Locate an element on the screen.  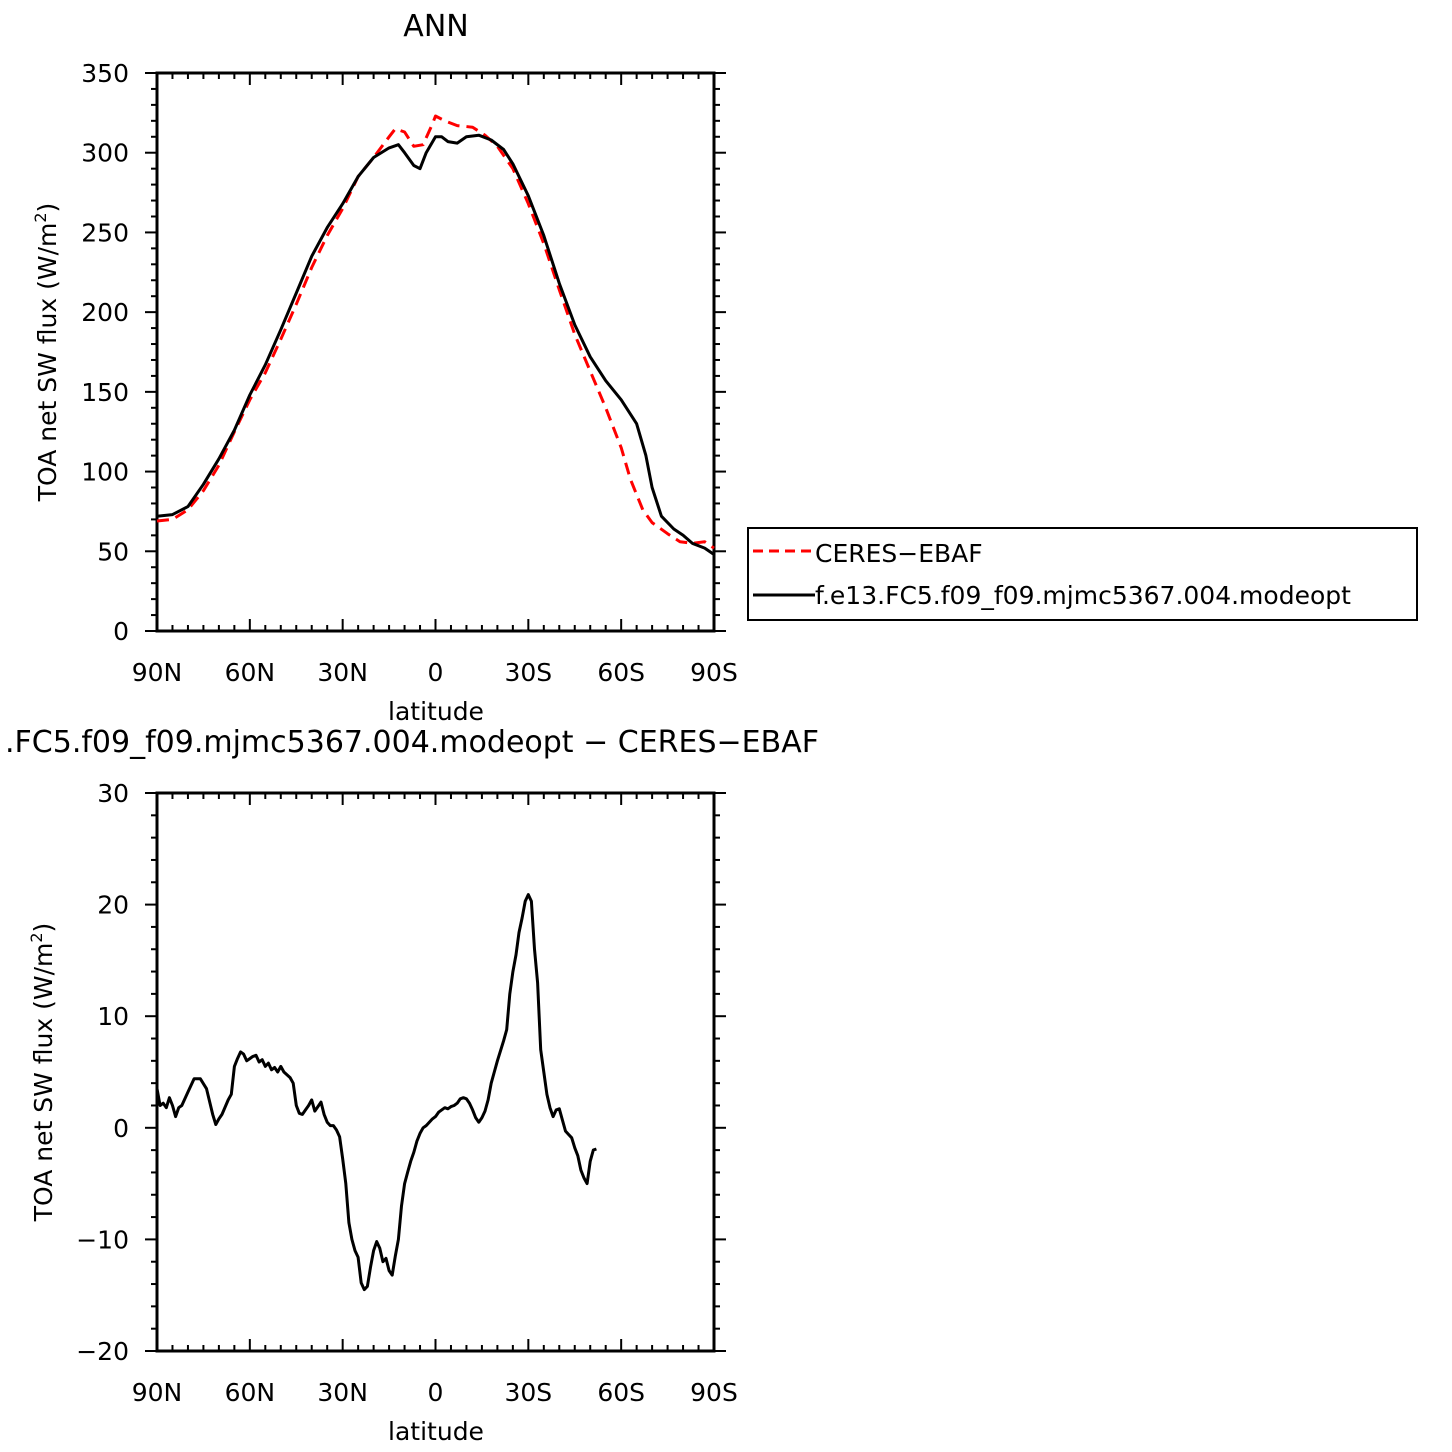
chart2-x-tick-label: 90N is located at coordinates (157, 1392).